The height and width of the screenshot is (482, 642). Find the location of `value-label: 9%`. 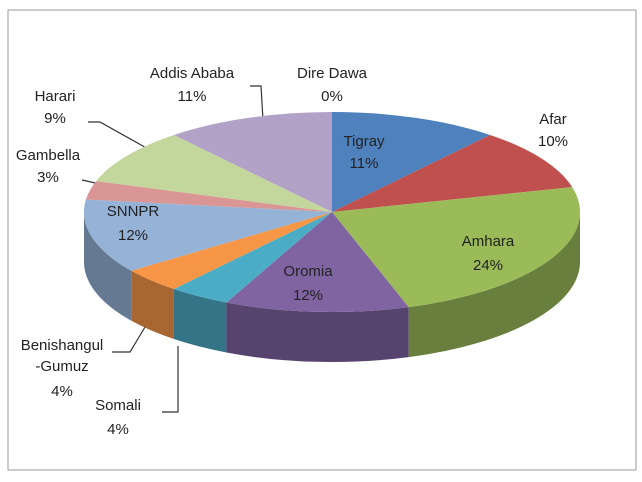

value-label: 9% is located at coordinates (55, 118).